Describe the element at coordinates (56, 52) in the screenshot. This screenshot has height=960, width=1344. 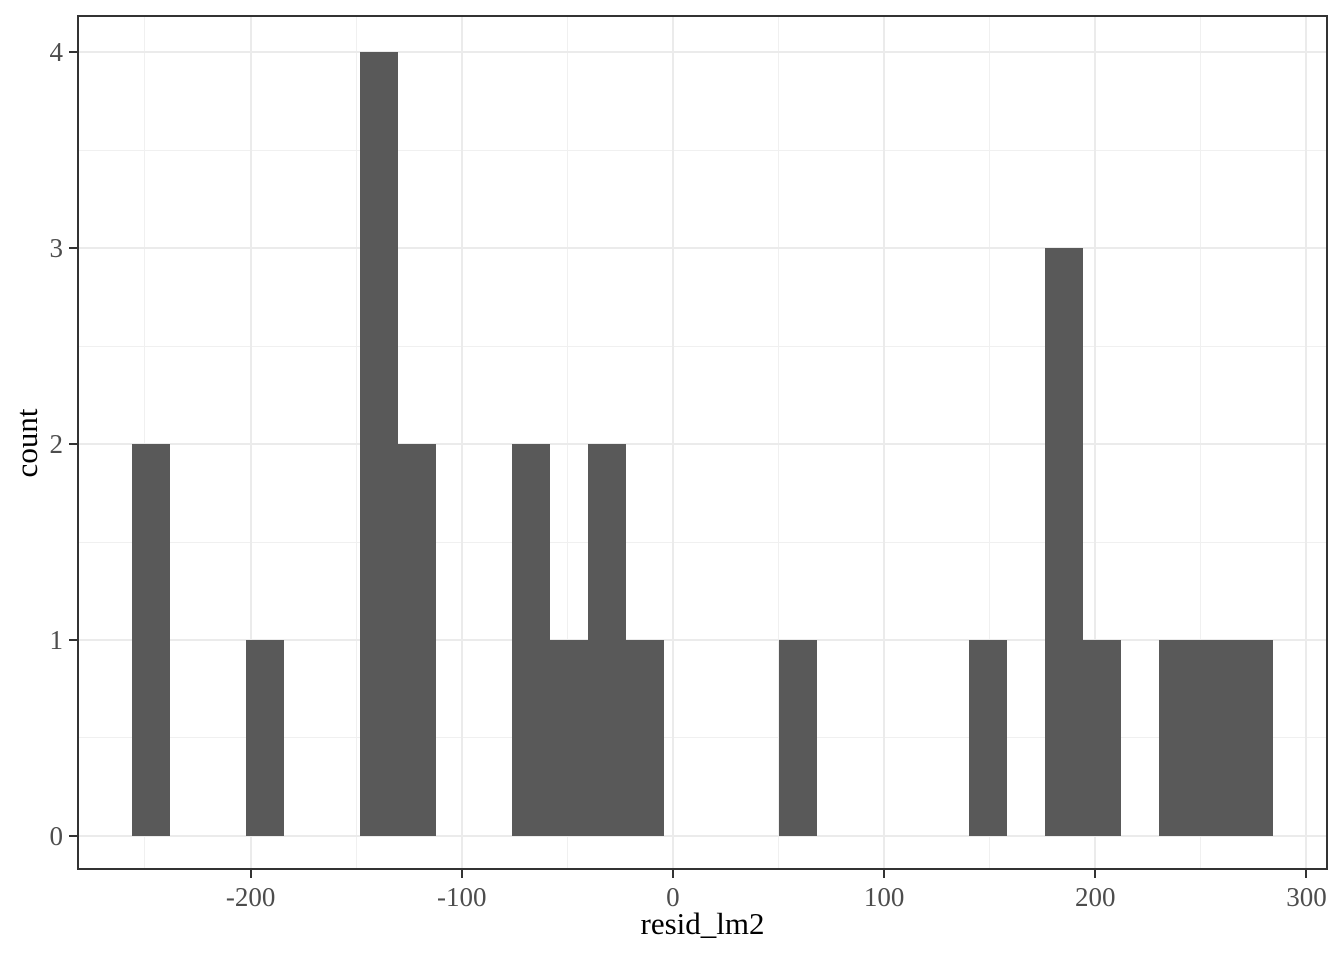
I see `y-tick-label: 4` at that location.